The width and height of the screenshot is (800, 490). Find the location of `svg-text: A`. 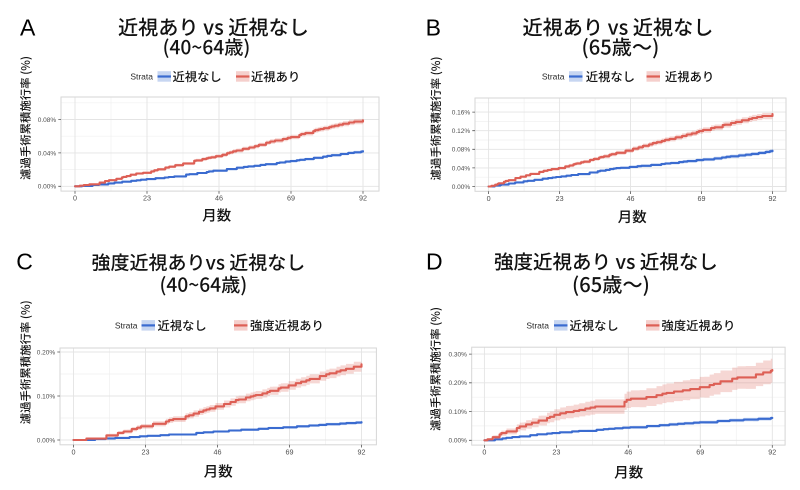

svg-text: A is located at coordinates (28, 28).